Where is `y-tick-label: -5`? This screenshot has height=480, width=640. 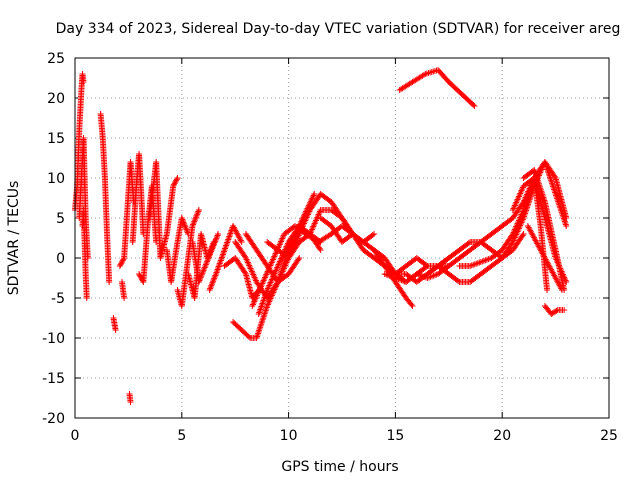
y-tick-label: -5 is located at coordinates (58, 299).